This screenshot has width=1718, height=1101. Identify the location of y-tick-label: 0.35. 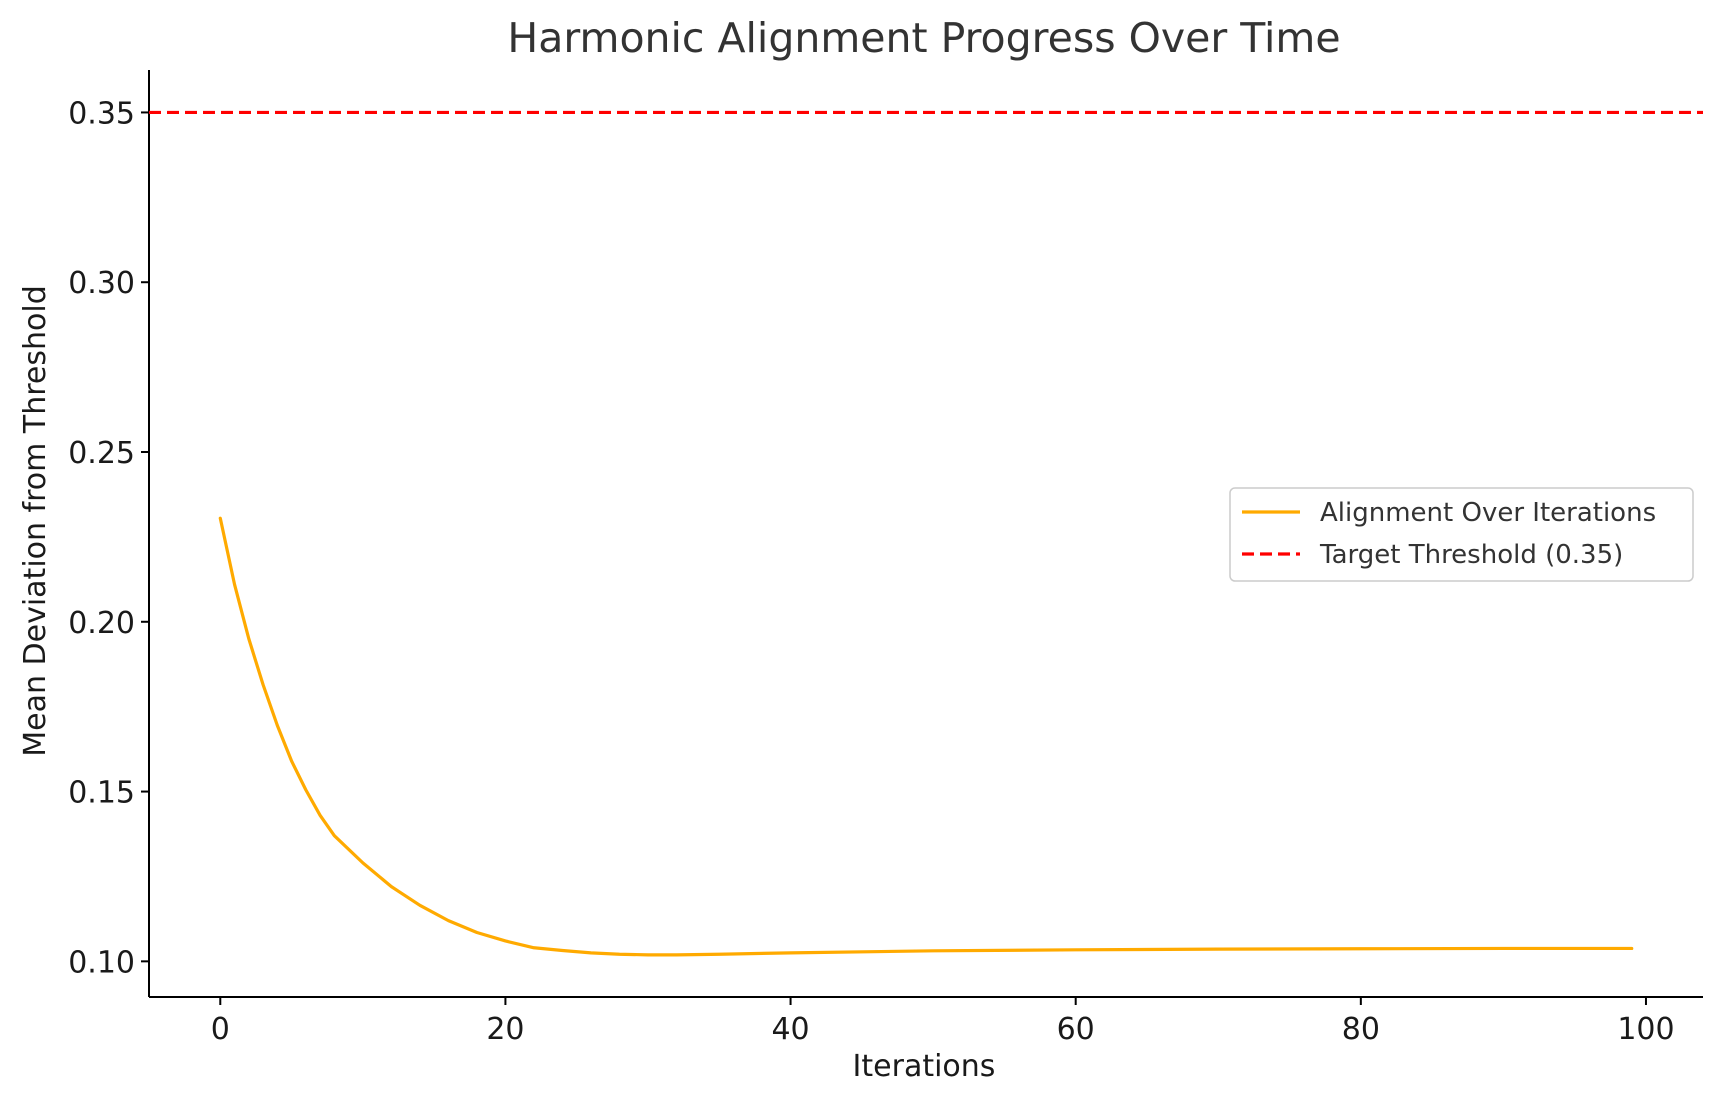
(101, 113).